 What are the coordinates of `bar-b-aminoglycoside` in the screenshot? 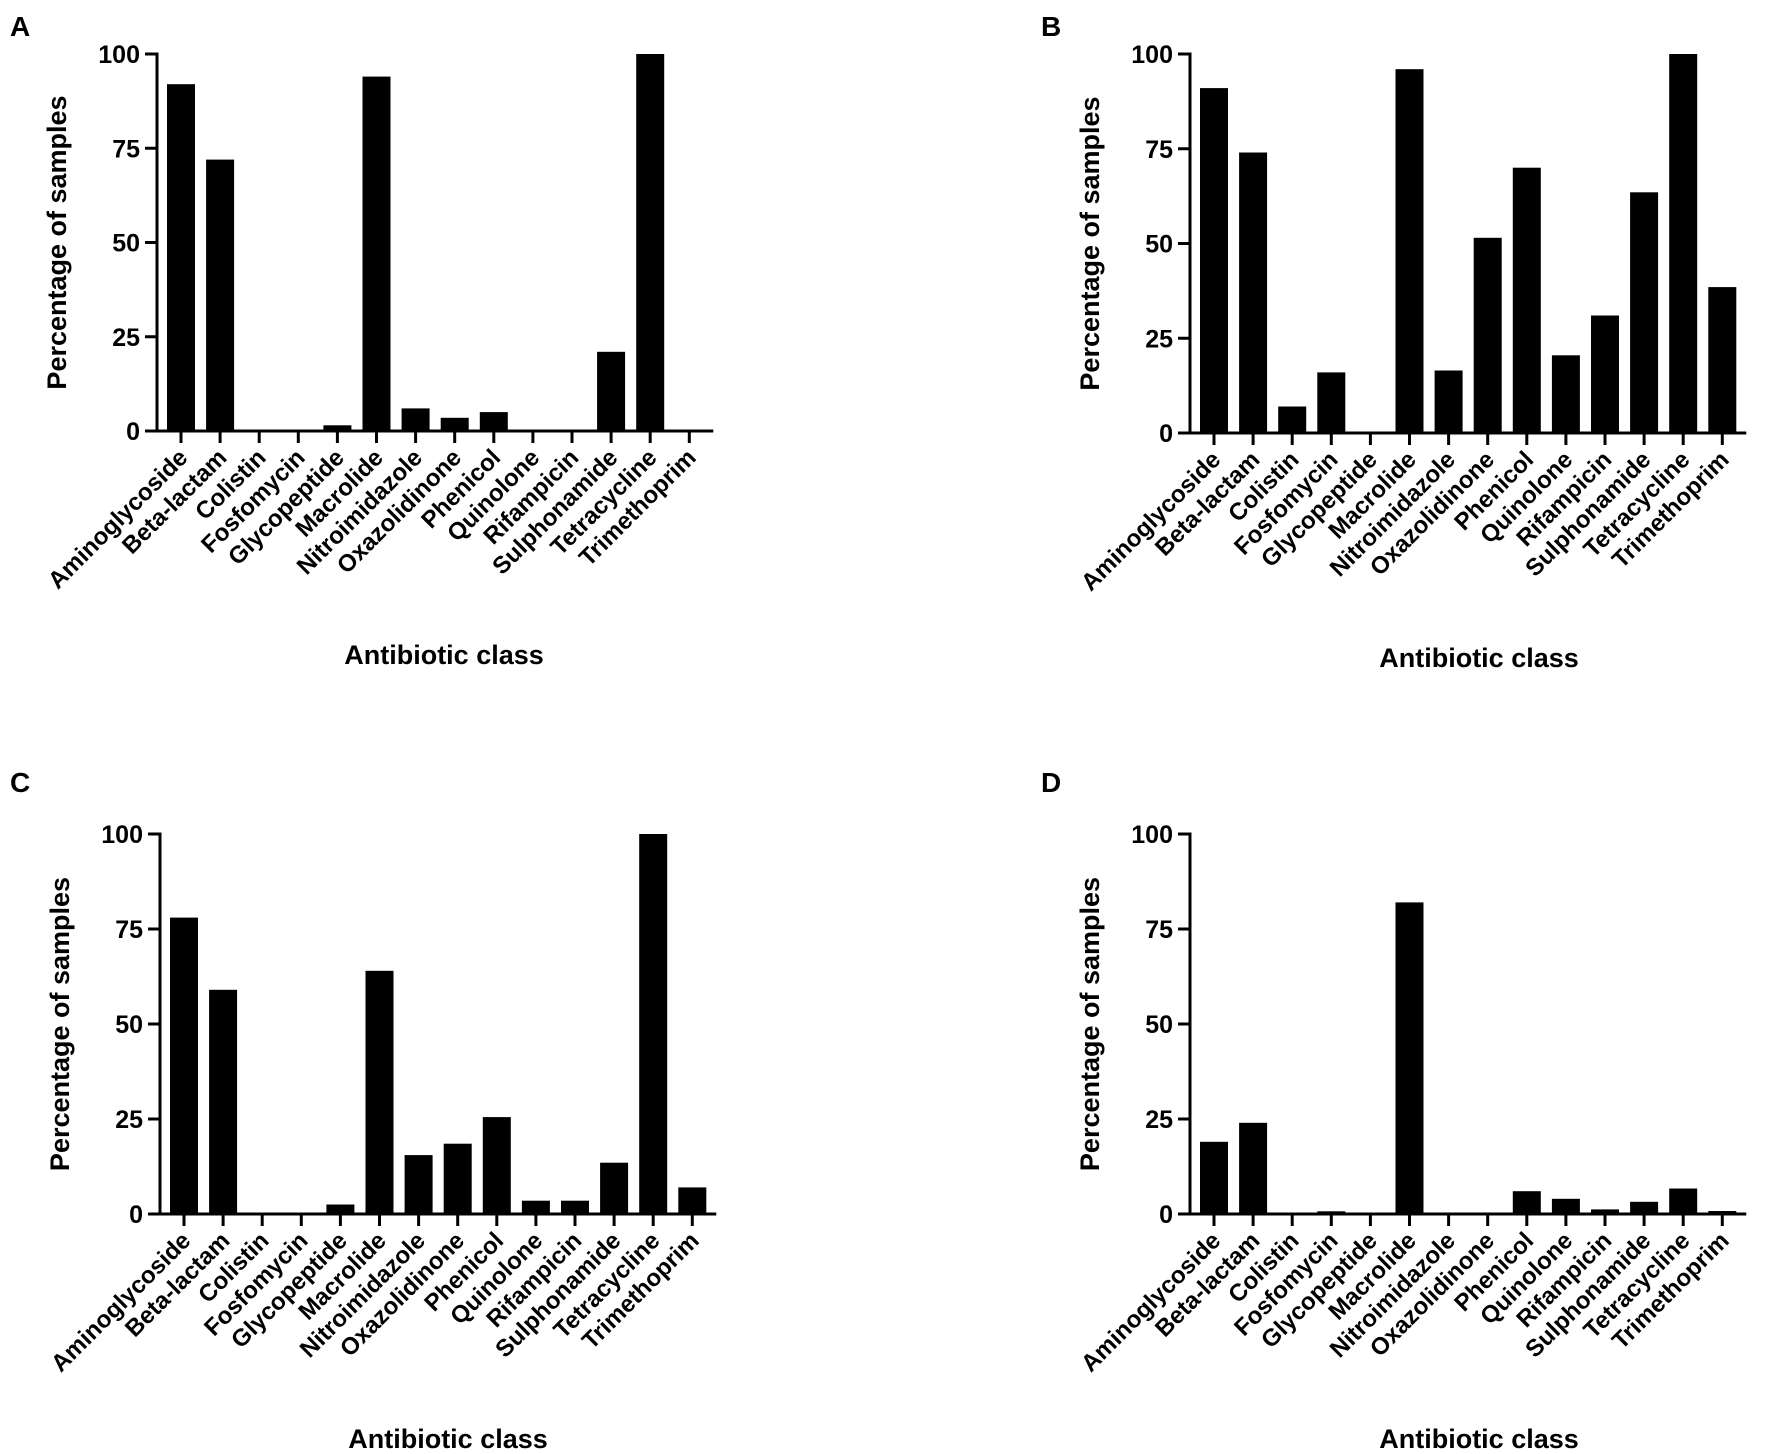 It's located at (1214, 260).